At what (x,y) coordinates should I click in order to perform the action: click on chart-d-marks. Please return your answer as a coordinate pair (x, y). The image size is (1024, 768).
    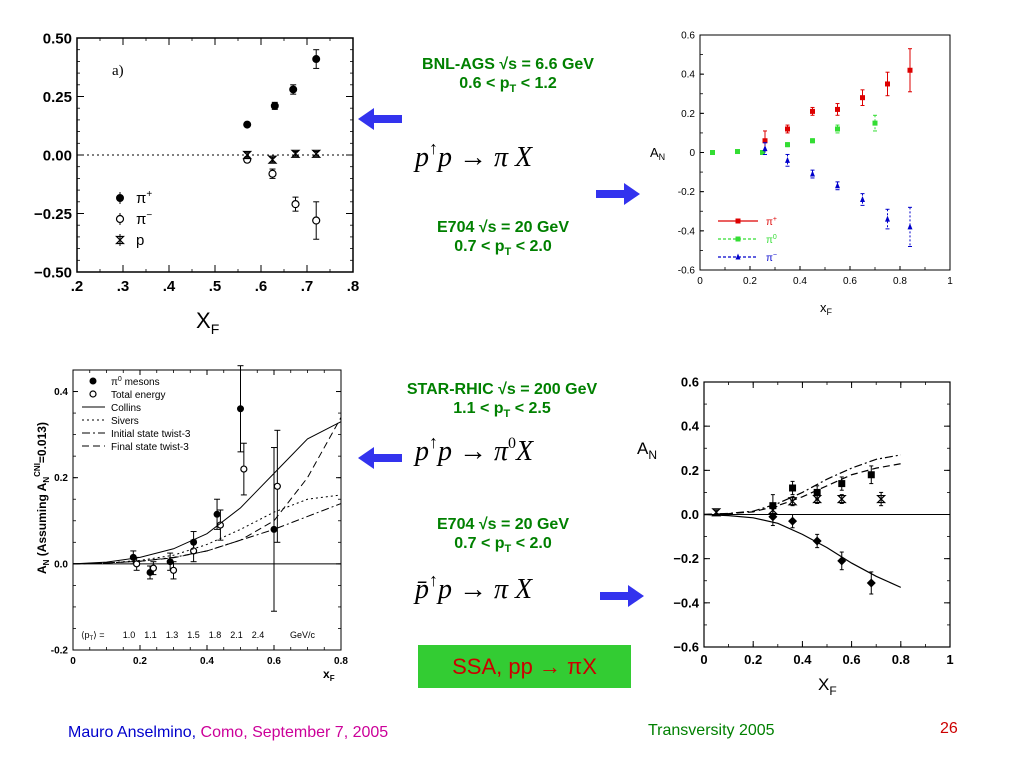
    Looking at the image, I should click on (826, 524).